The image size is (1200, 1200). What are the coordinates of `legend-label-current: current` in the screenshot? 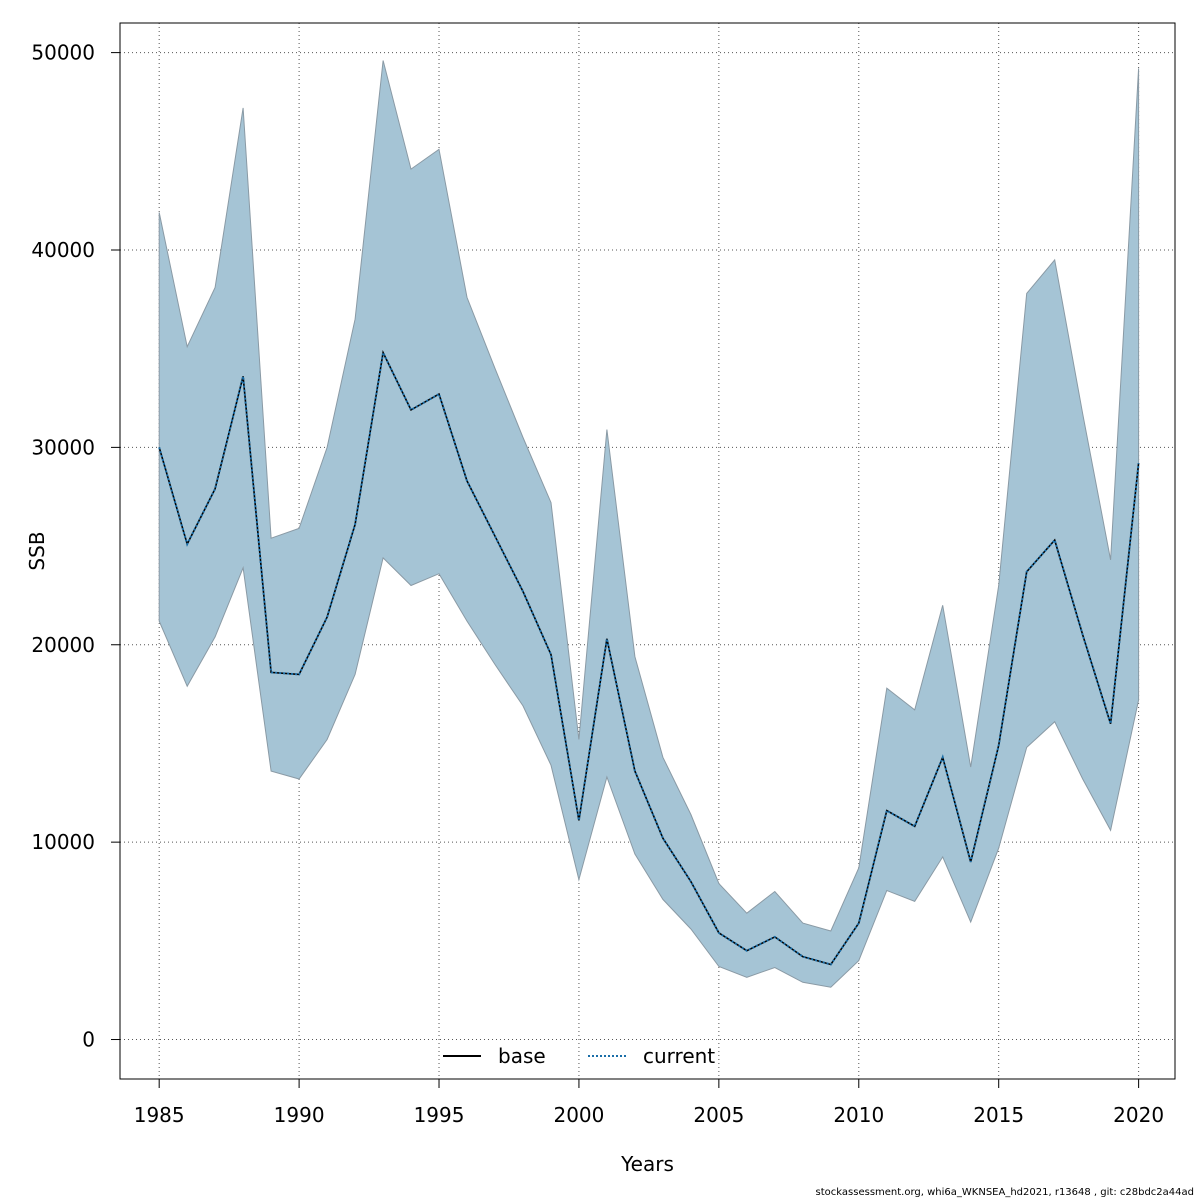 It's located at (679, 1056).